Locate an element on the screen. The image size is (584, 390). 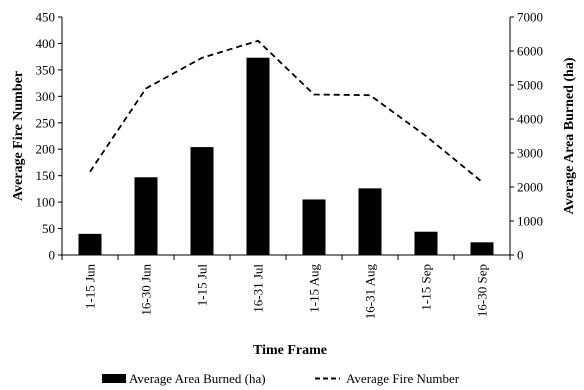
x-tick-label: 1-15 Sep is located at coordinates (426, 287).